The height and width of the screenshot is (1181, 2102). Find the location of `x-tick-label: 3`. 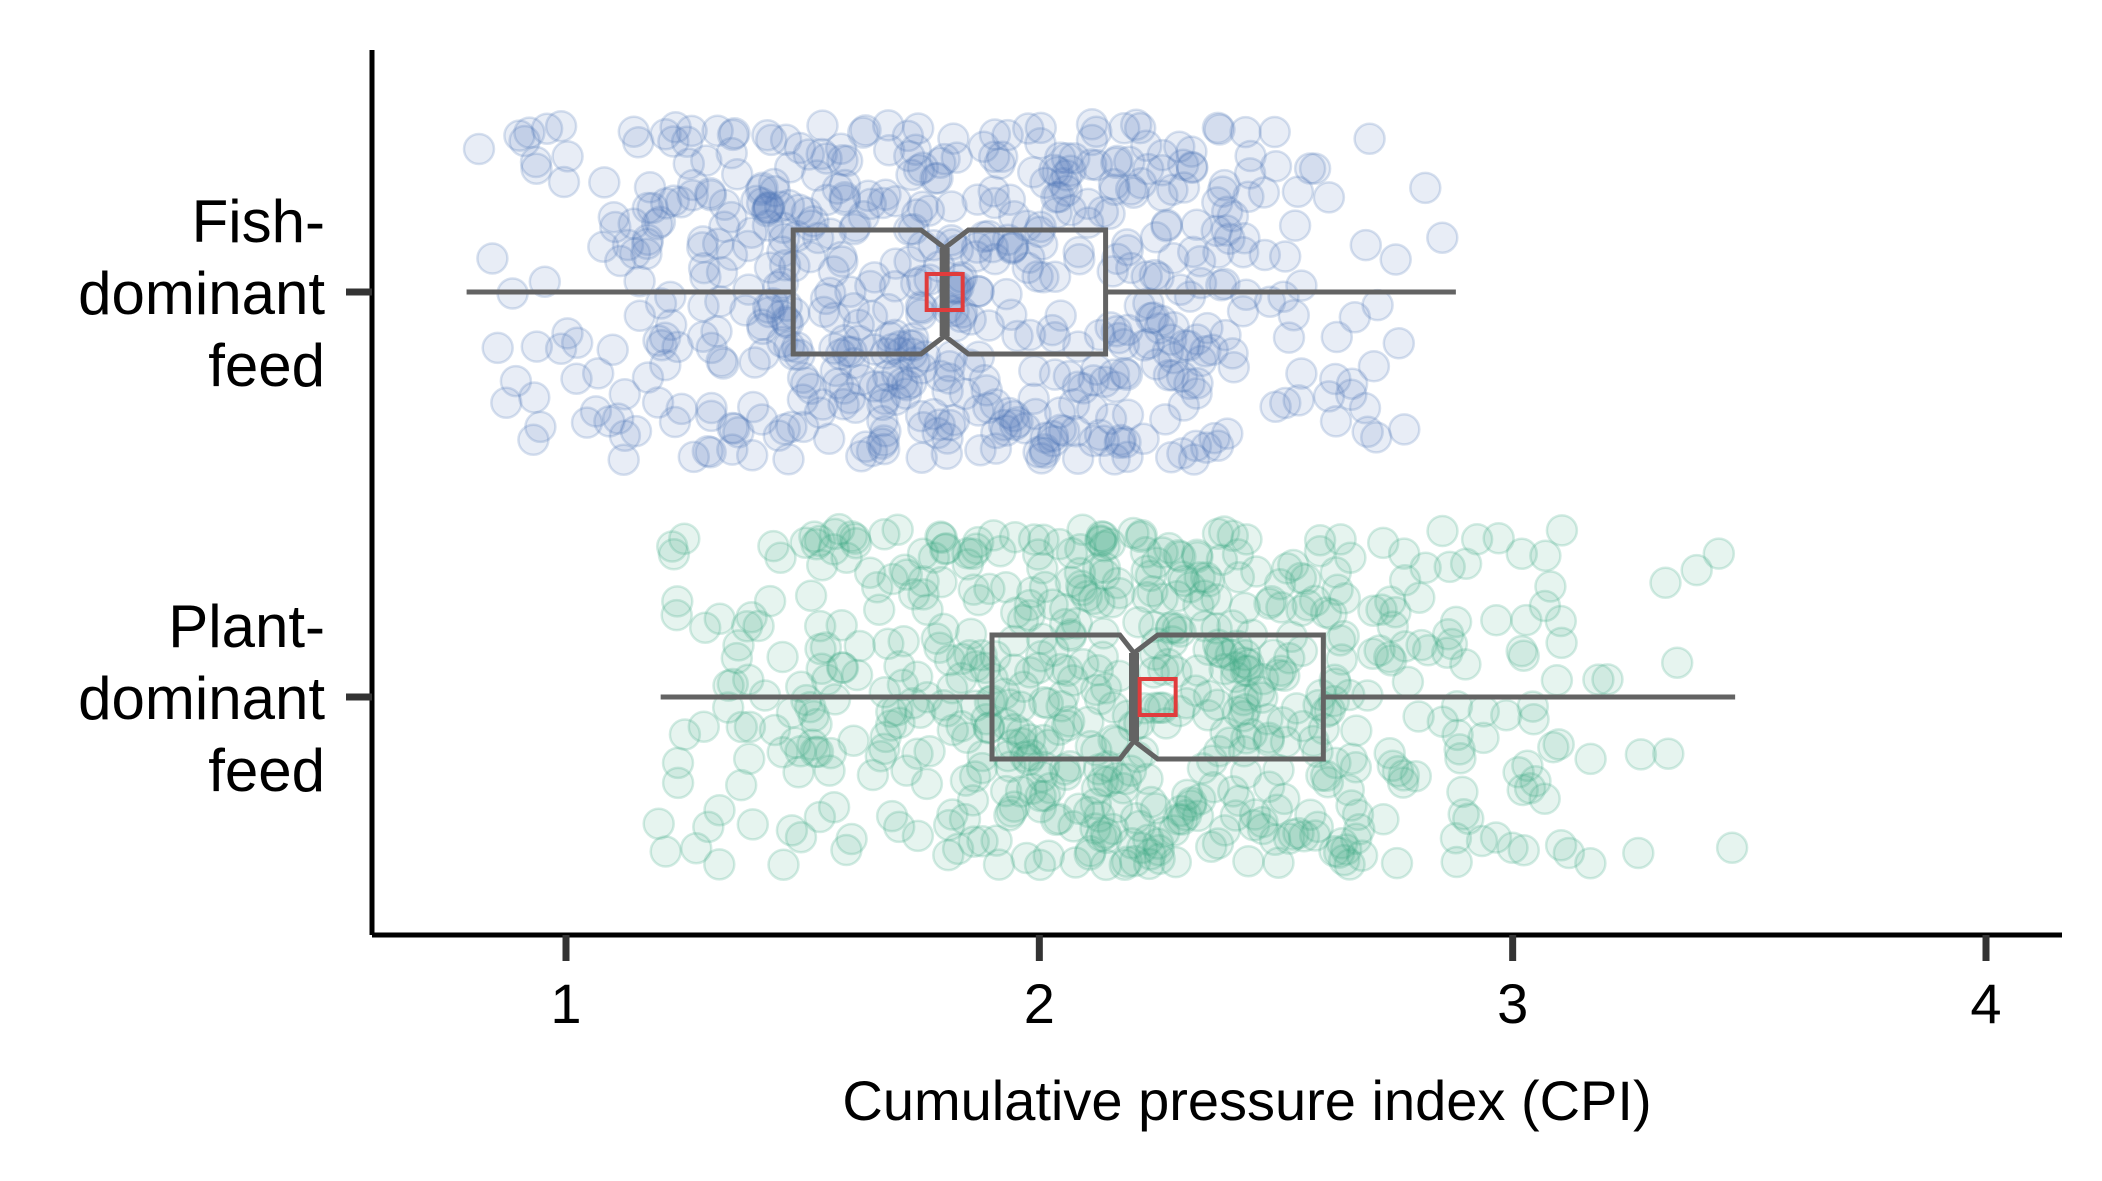

x-tick-label: 3 is located at coordinates (1512, 1003).